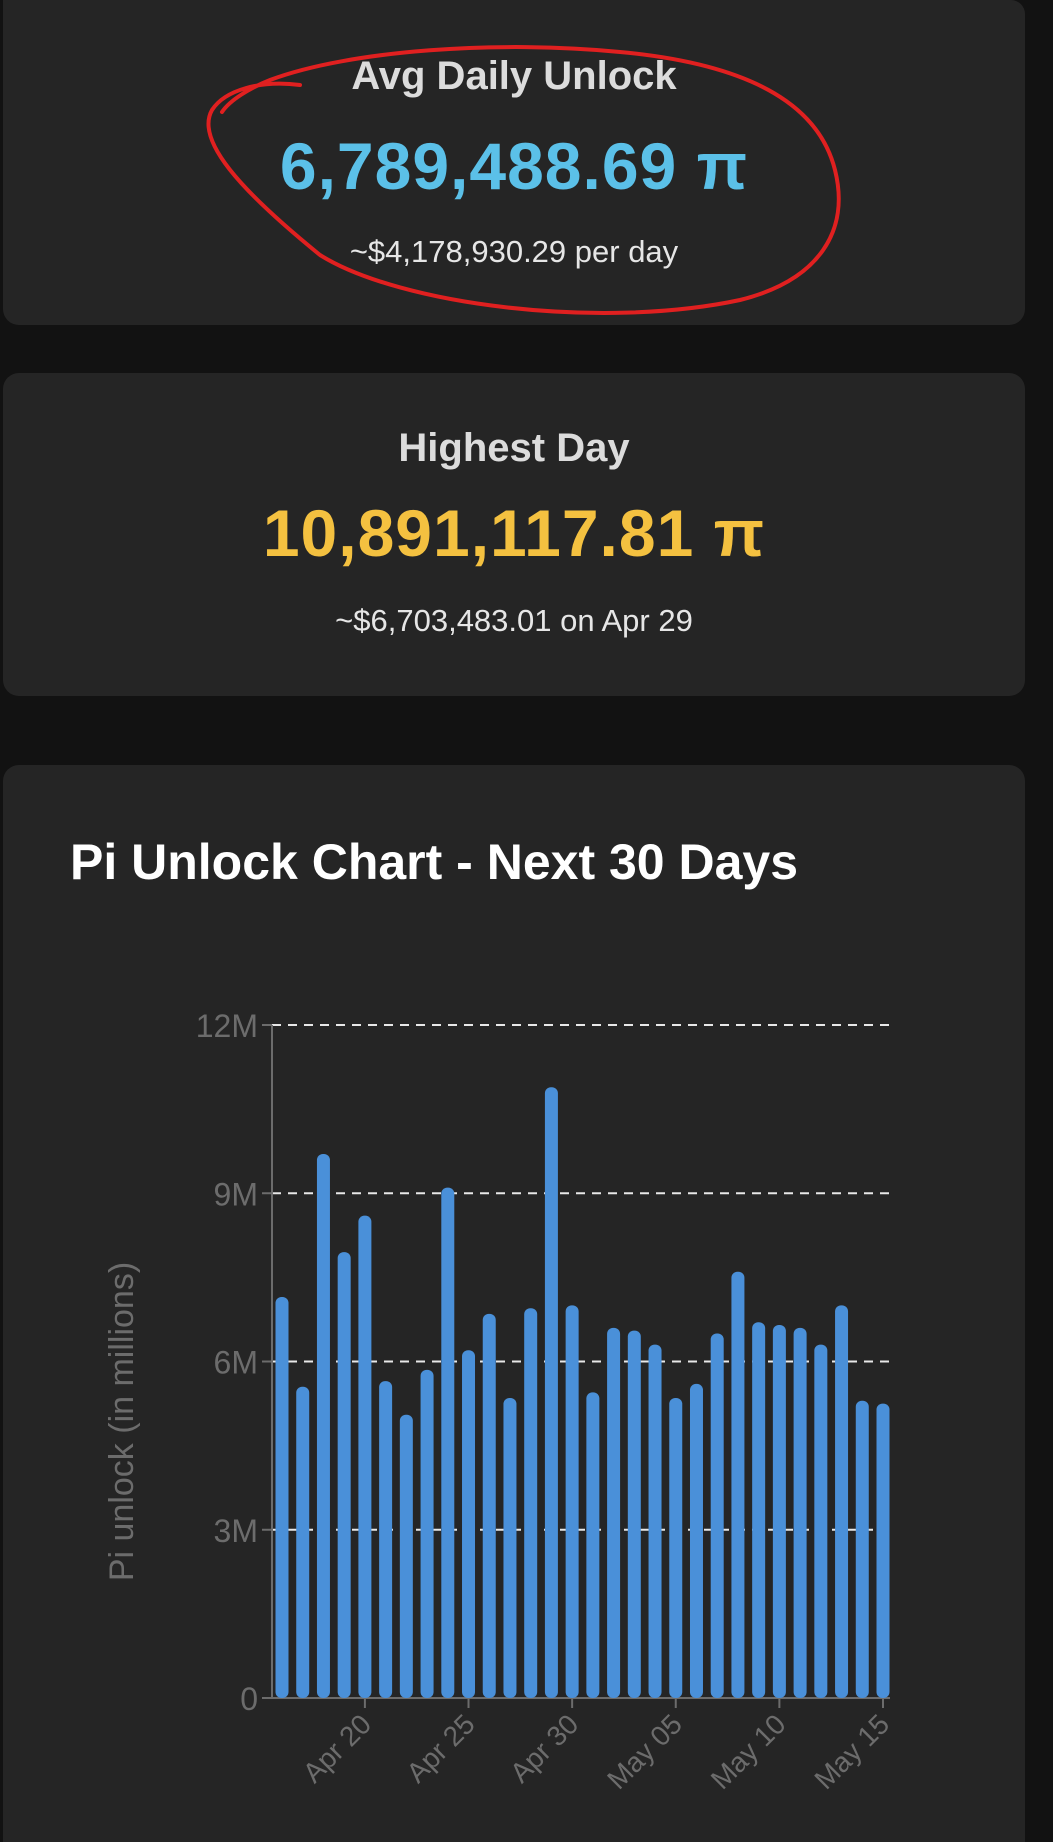 The image size is (1053, 1842). I want to click on y-tick-label: 0, so click(249, 1699).